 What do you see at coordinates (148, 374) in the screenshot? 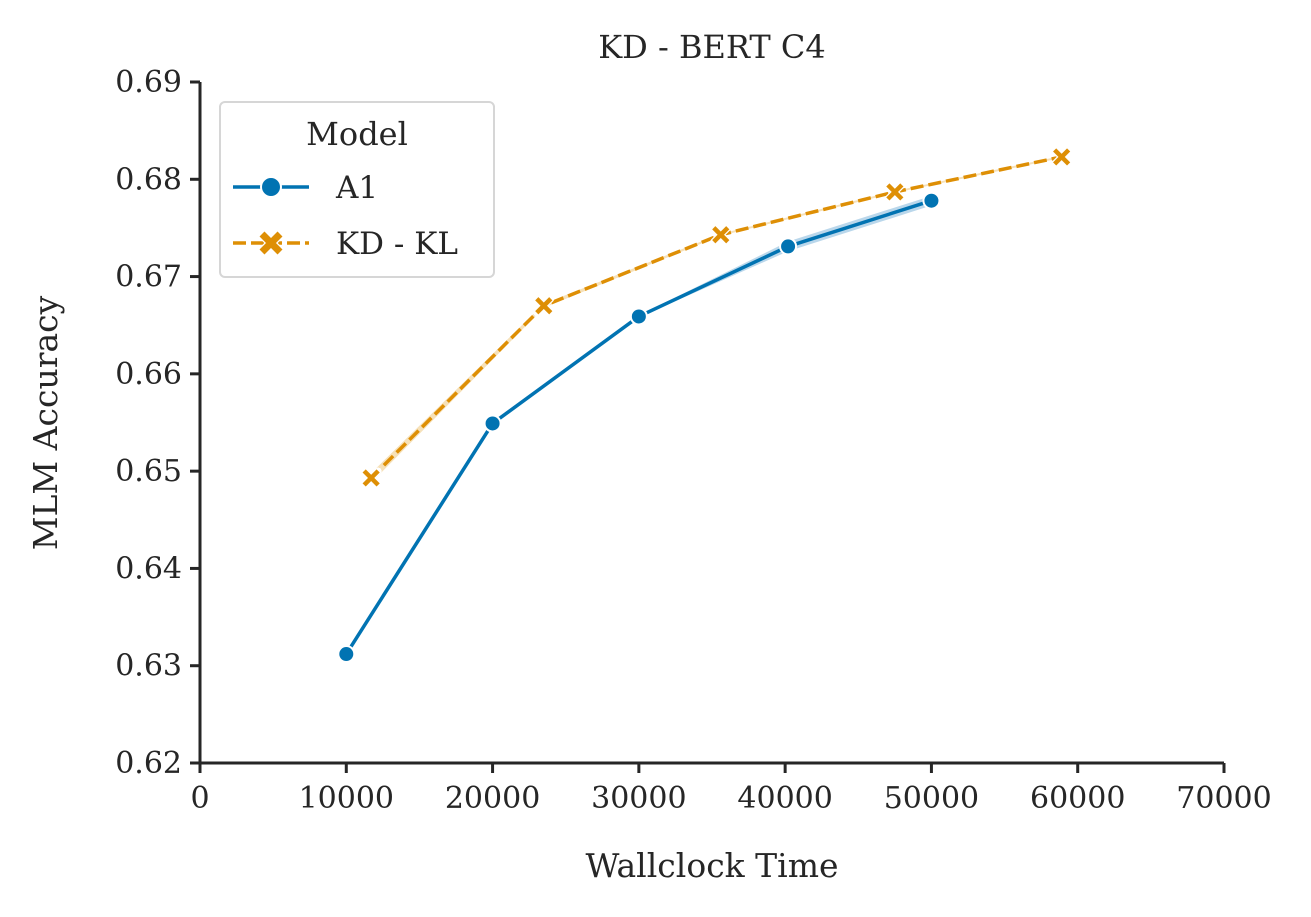
I see `y-tick-label: 0.66` at bounding box center [148, 374].